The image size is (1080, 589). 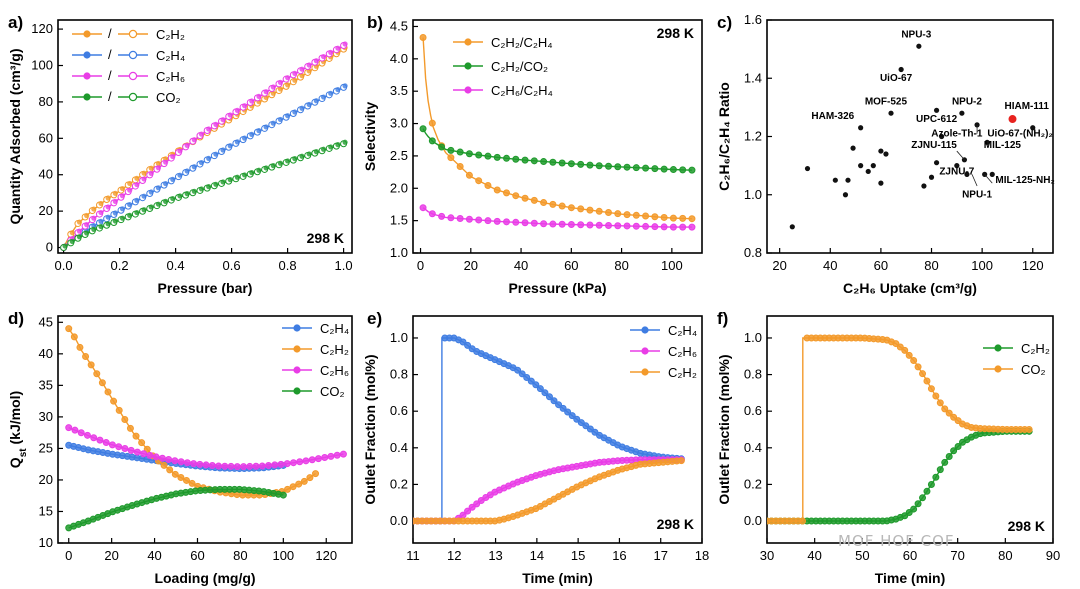 What do you see at coordinates (522, 90) in the screenshot?
I see `legend-label: C₂H₆/C₂H₄` at bounding box center [522, 90].